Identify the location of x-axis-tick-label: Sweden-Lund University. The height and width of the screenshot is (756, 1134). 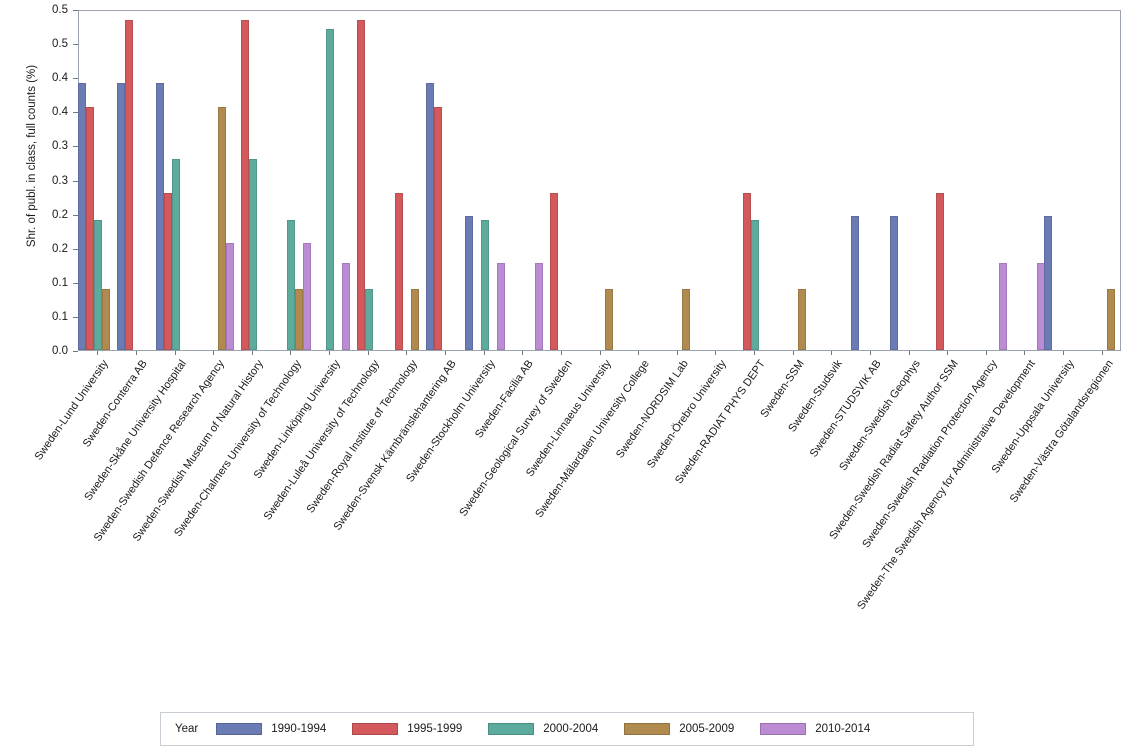
(72, 410).